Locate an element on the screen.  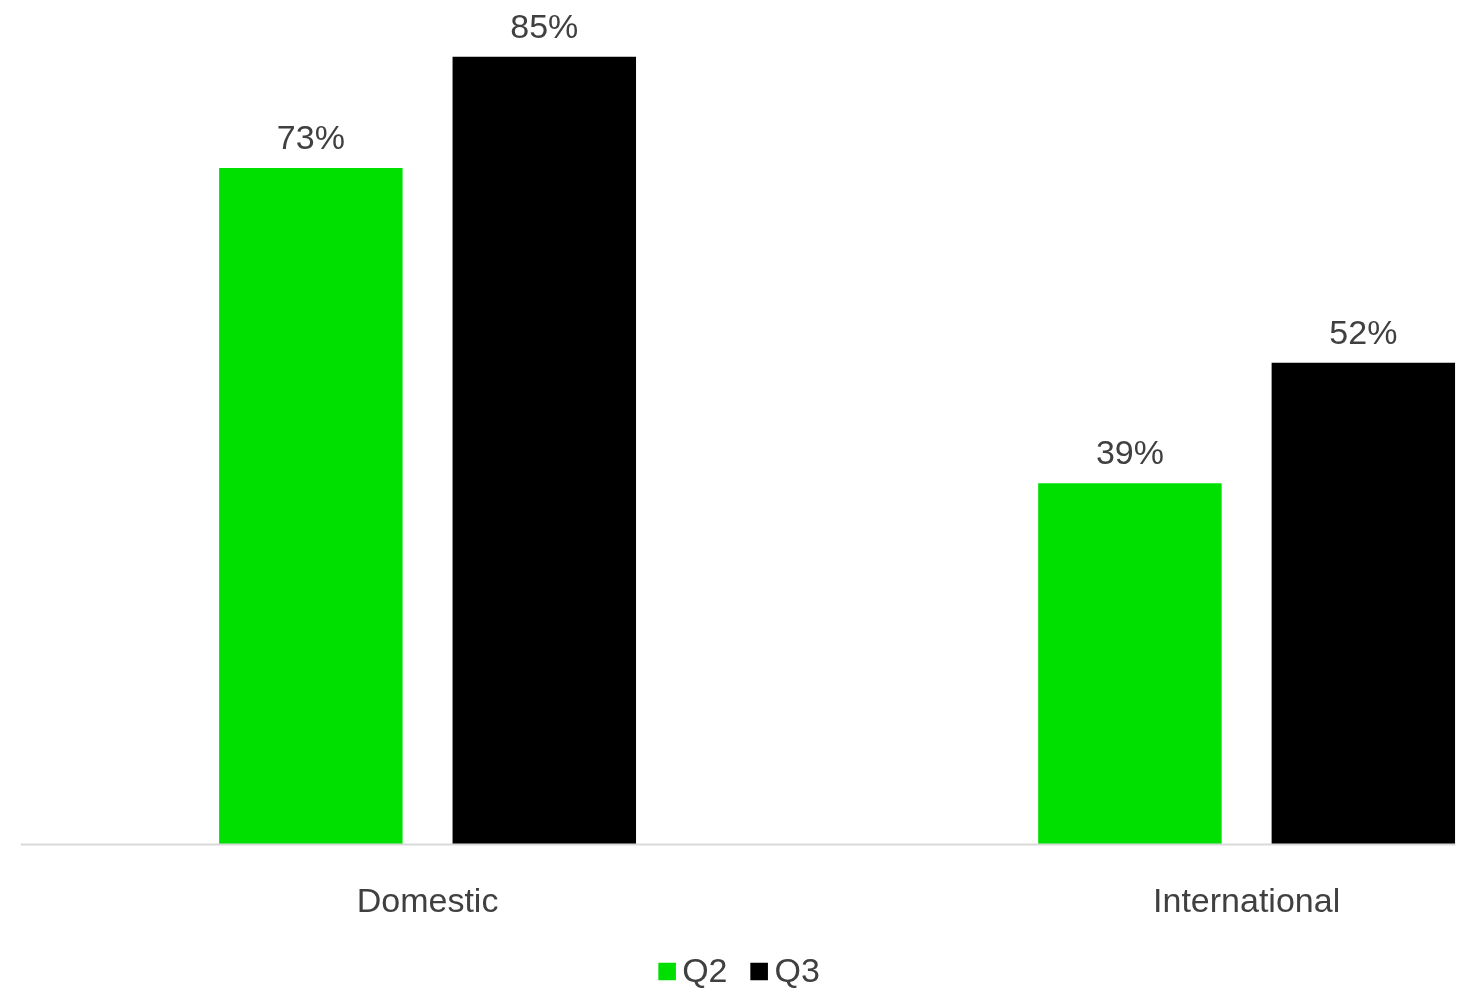
data-label: 52% is located at coordinates (1363, 331).